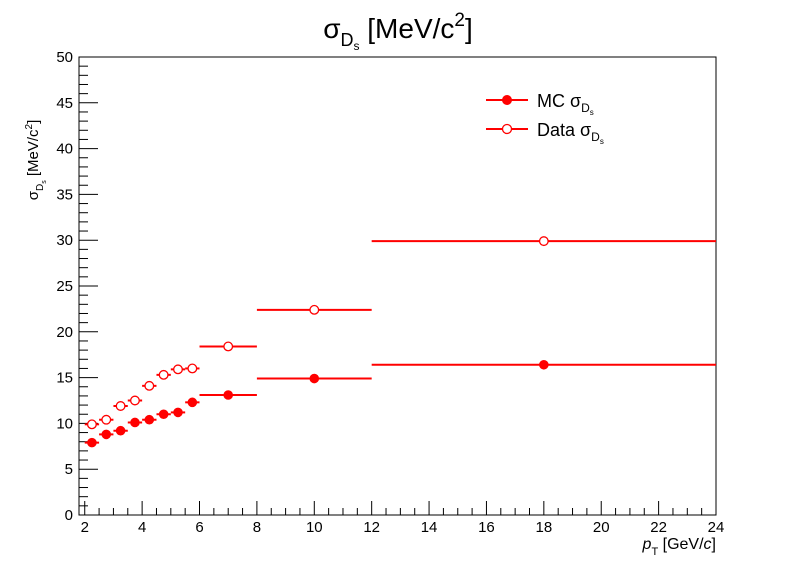  What do you see at coordinates (64, 194) in the screenshot?
I see `y-tick-label: 35` at bounding box center [64, 194].